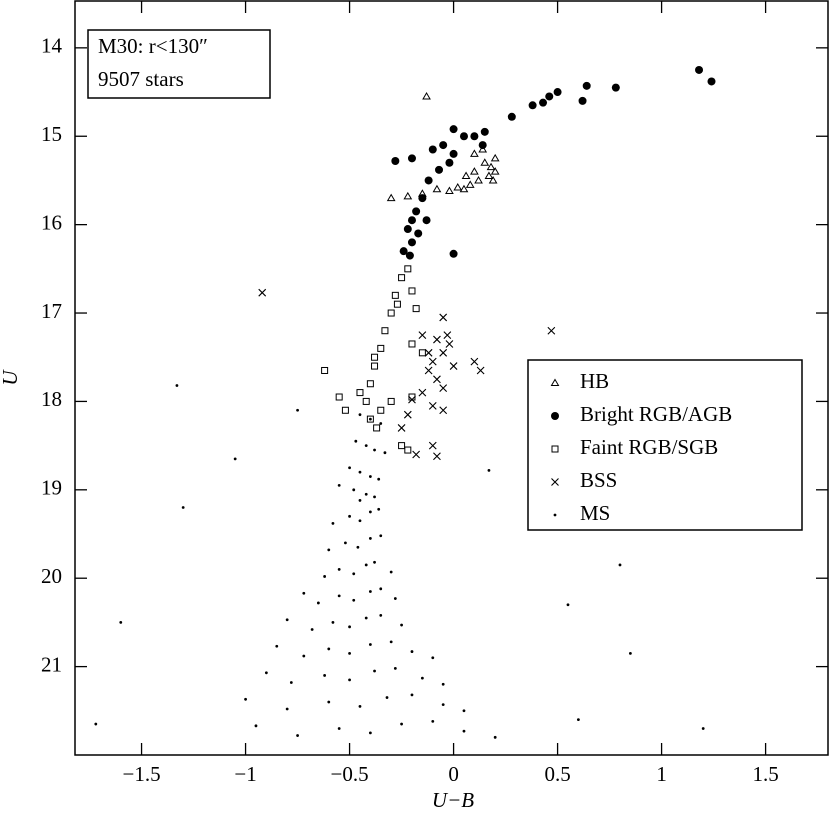 This screenshot has height=814, width=830. I want to click on y-tick-label: 19, so click(51, 488).